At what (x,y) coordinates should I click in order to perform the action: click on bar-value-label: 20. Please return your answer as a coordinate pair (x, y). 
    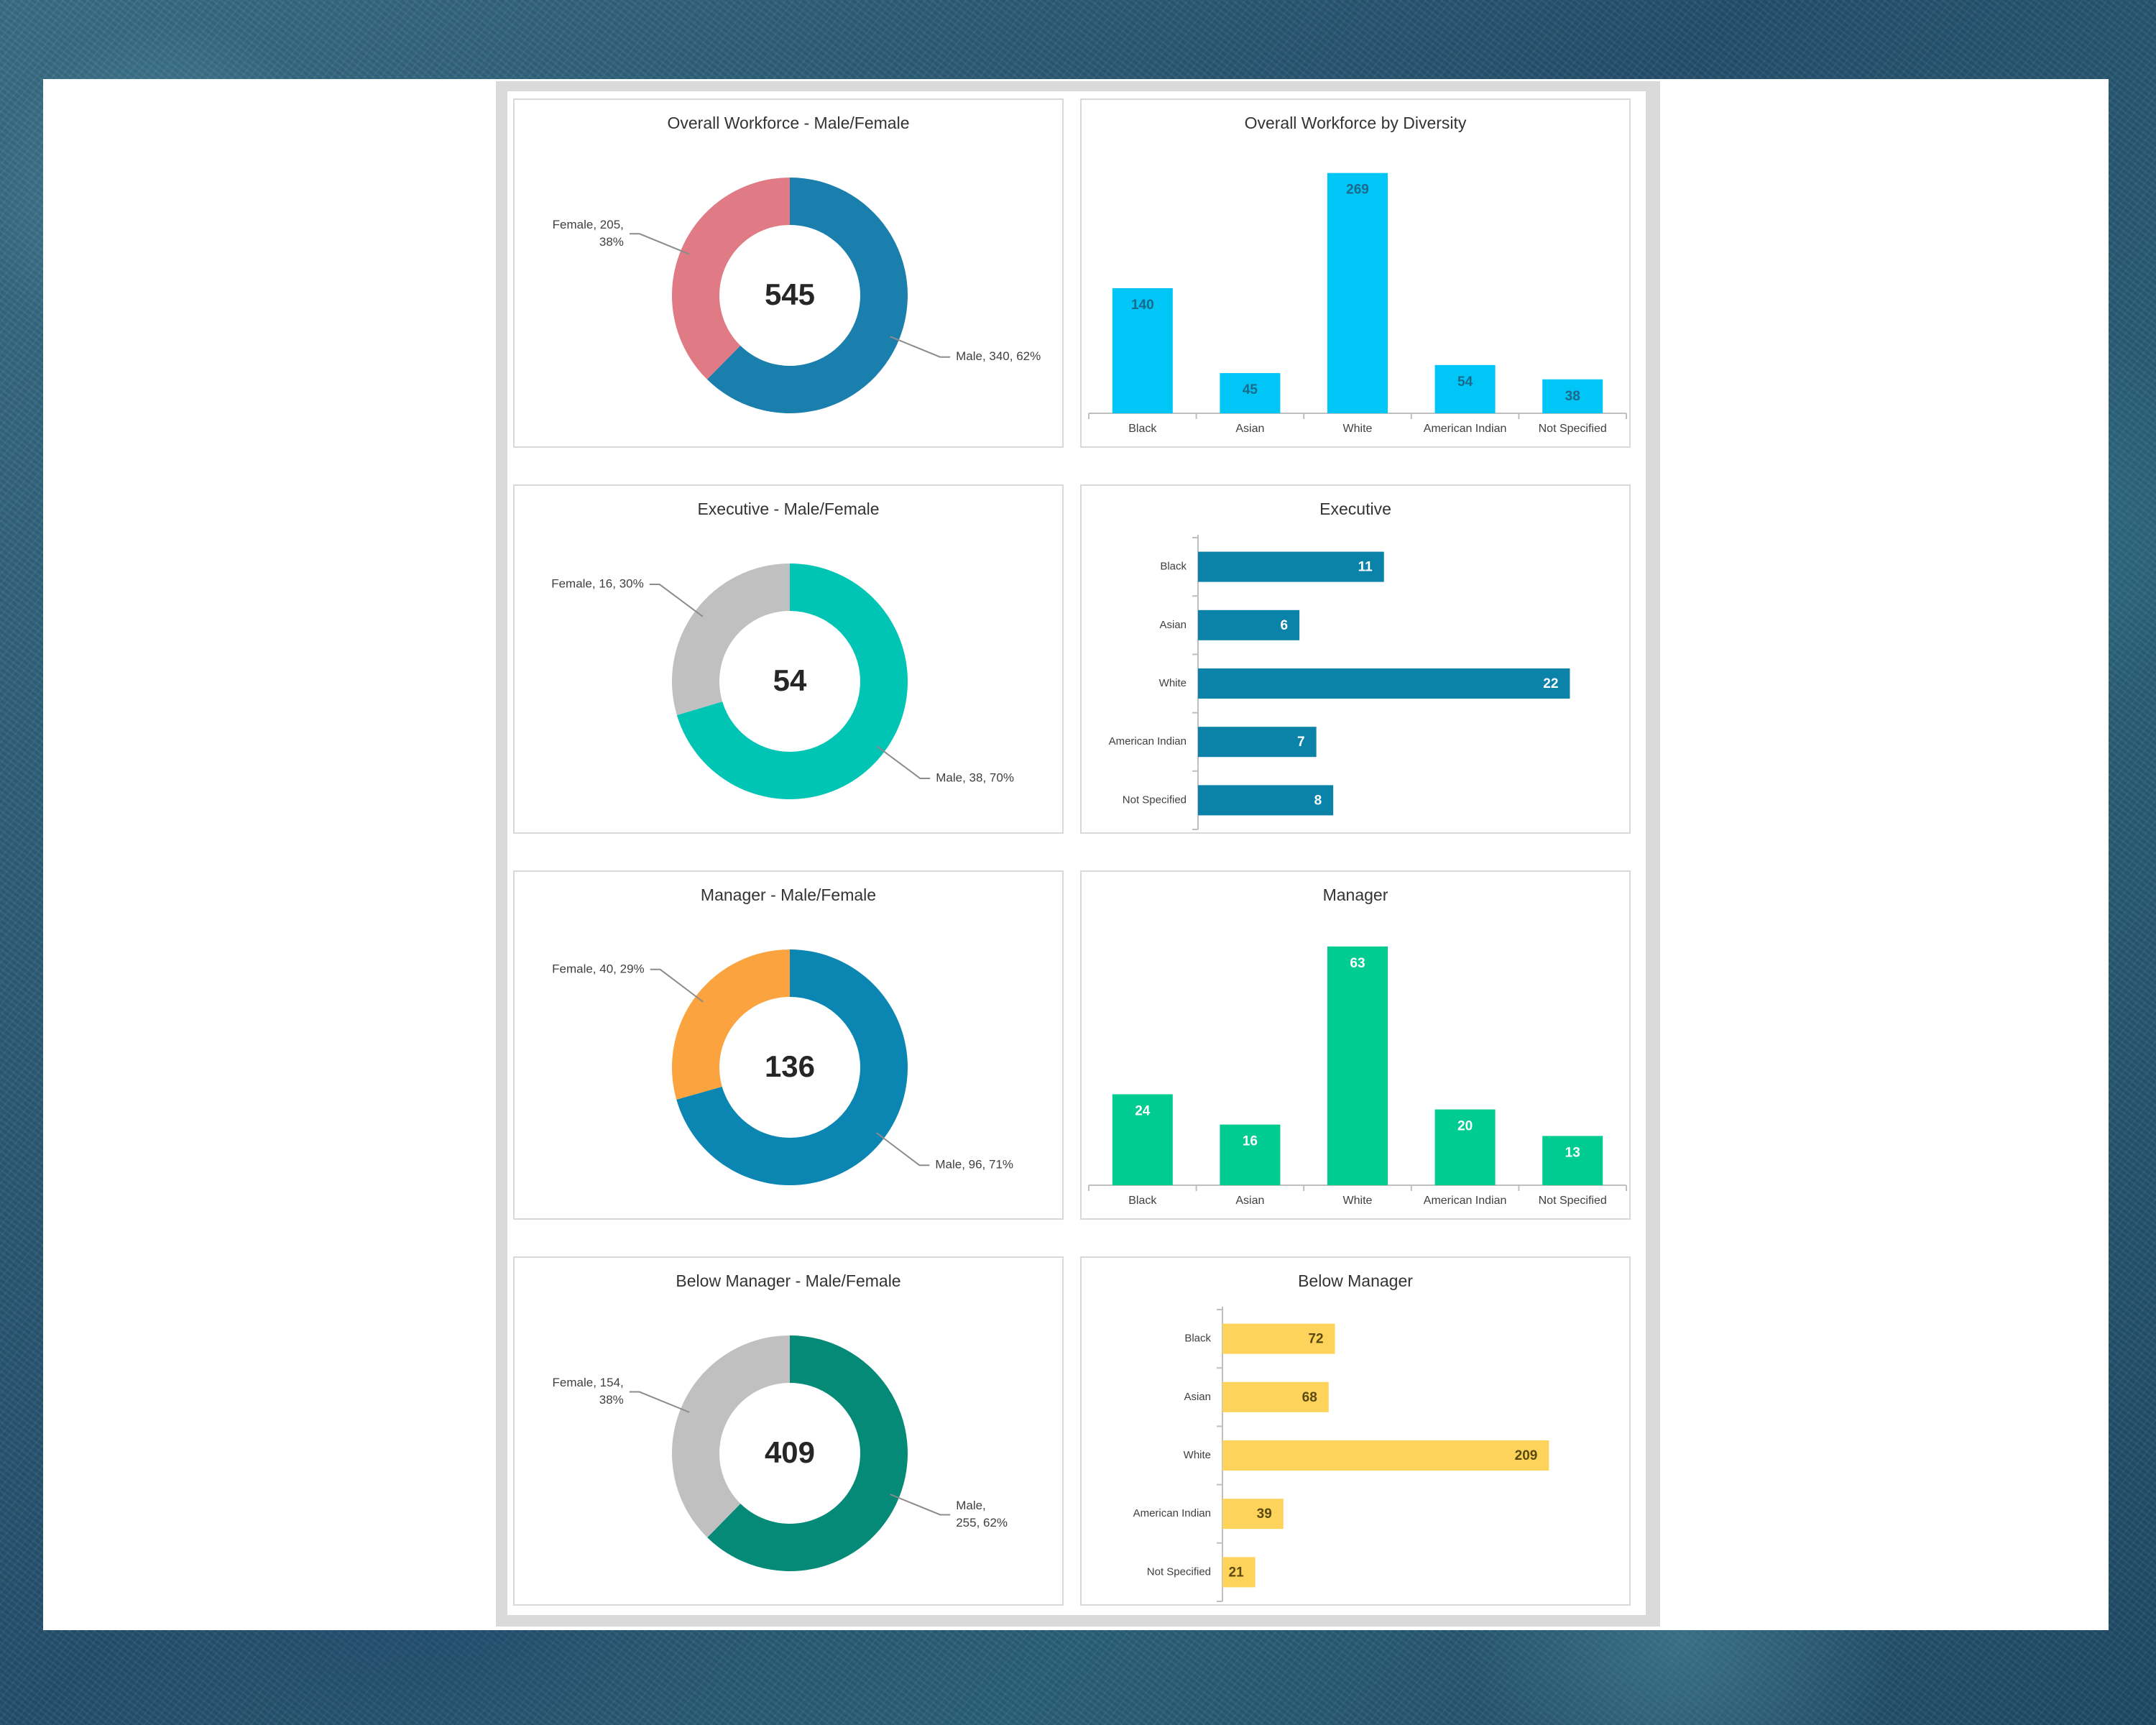
    Looking at the image, I should click on (1465, 1126).